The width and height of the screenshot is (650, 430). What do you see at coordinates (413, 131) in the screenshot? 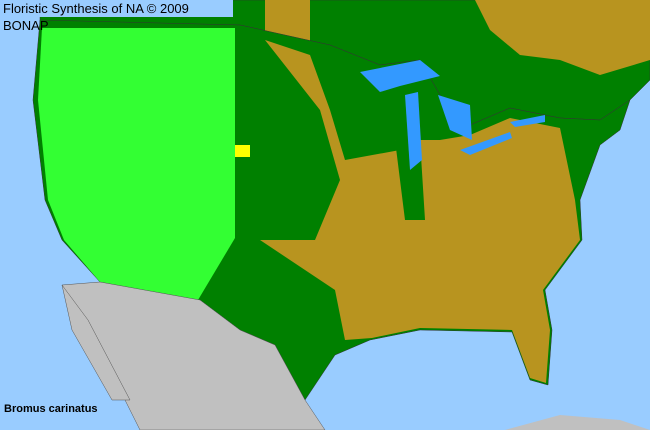
I see `lake-michigan` at bounding box center [413, 131].